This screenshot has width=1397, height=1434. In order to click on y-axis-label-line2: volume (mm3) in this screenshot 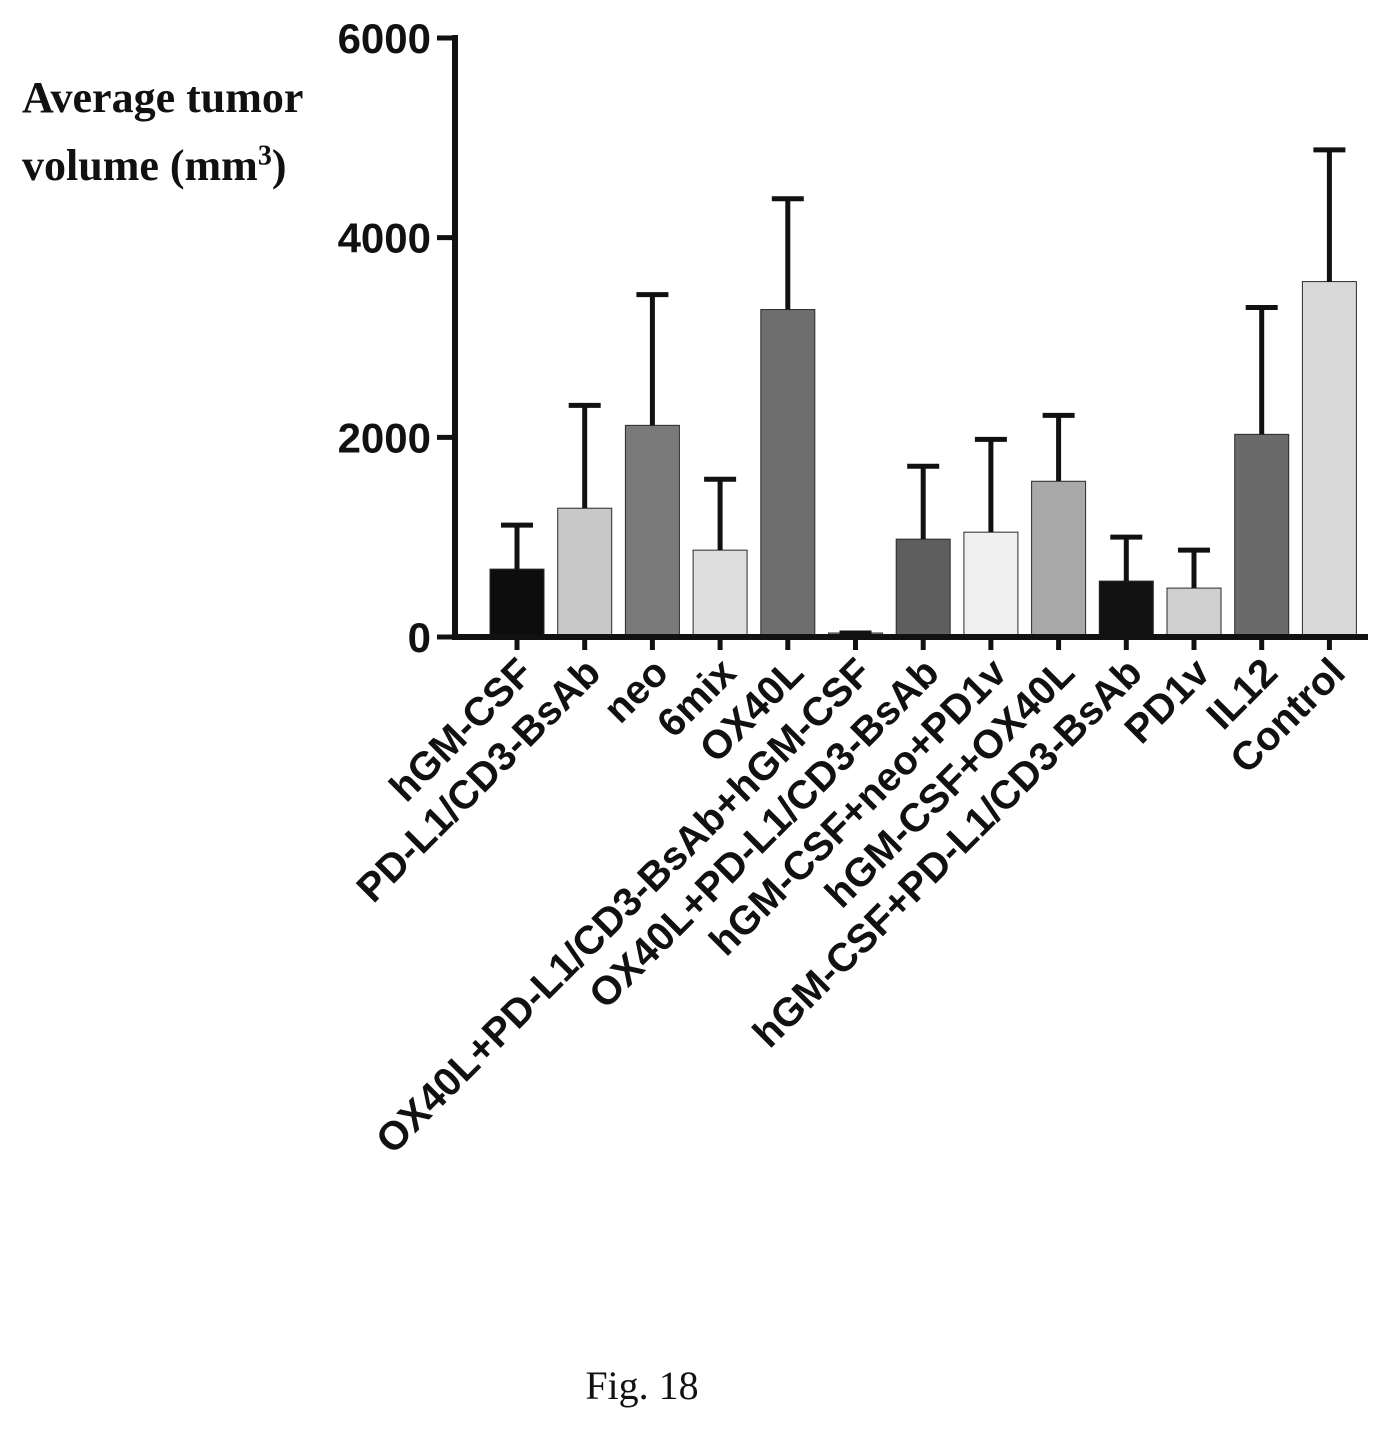, I will do `click(154, 165)`.